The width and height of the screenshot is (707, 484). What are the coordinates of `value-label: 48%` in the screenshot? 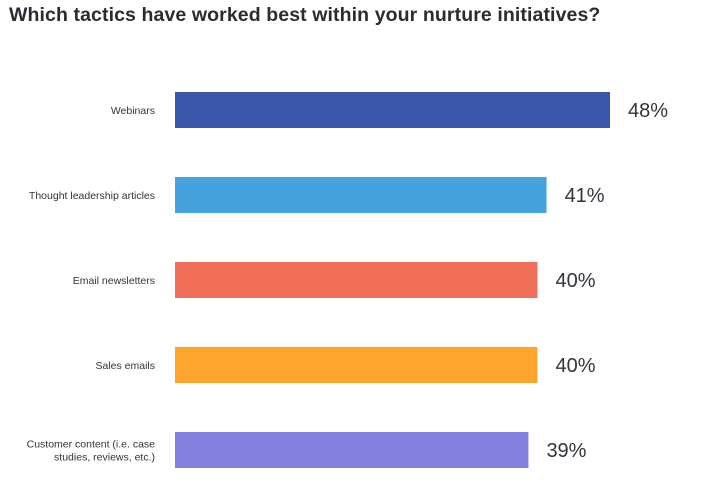 It's located at (648, 111).